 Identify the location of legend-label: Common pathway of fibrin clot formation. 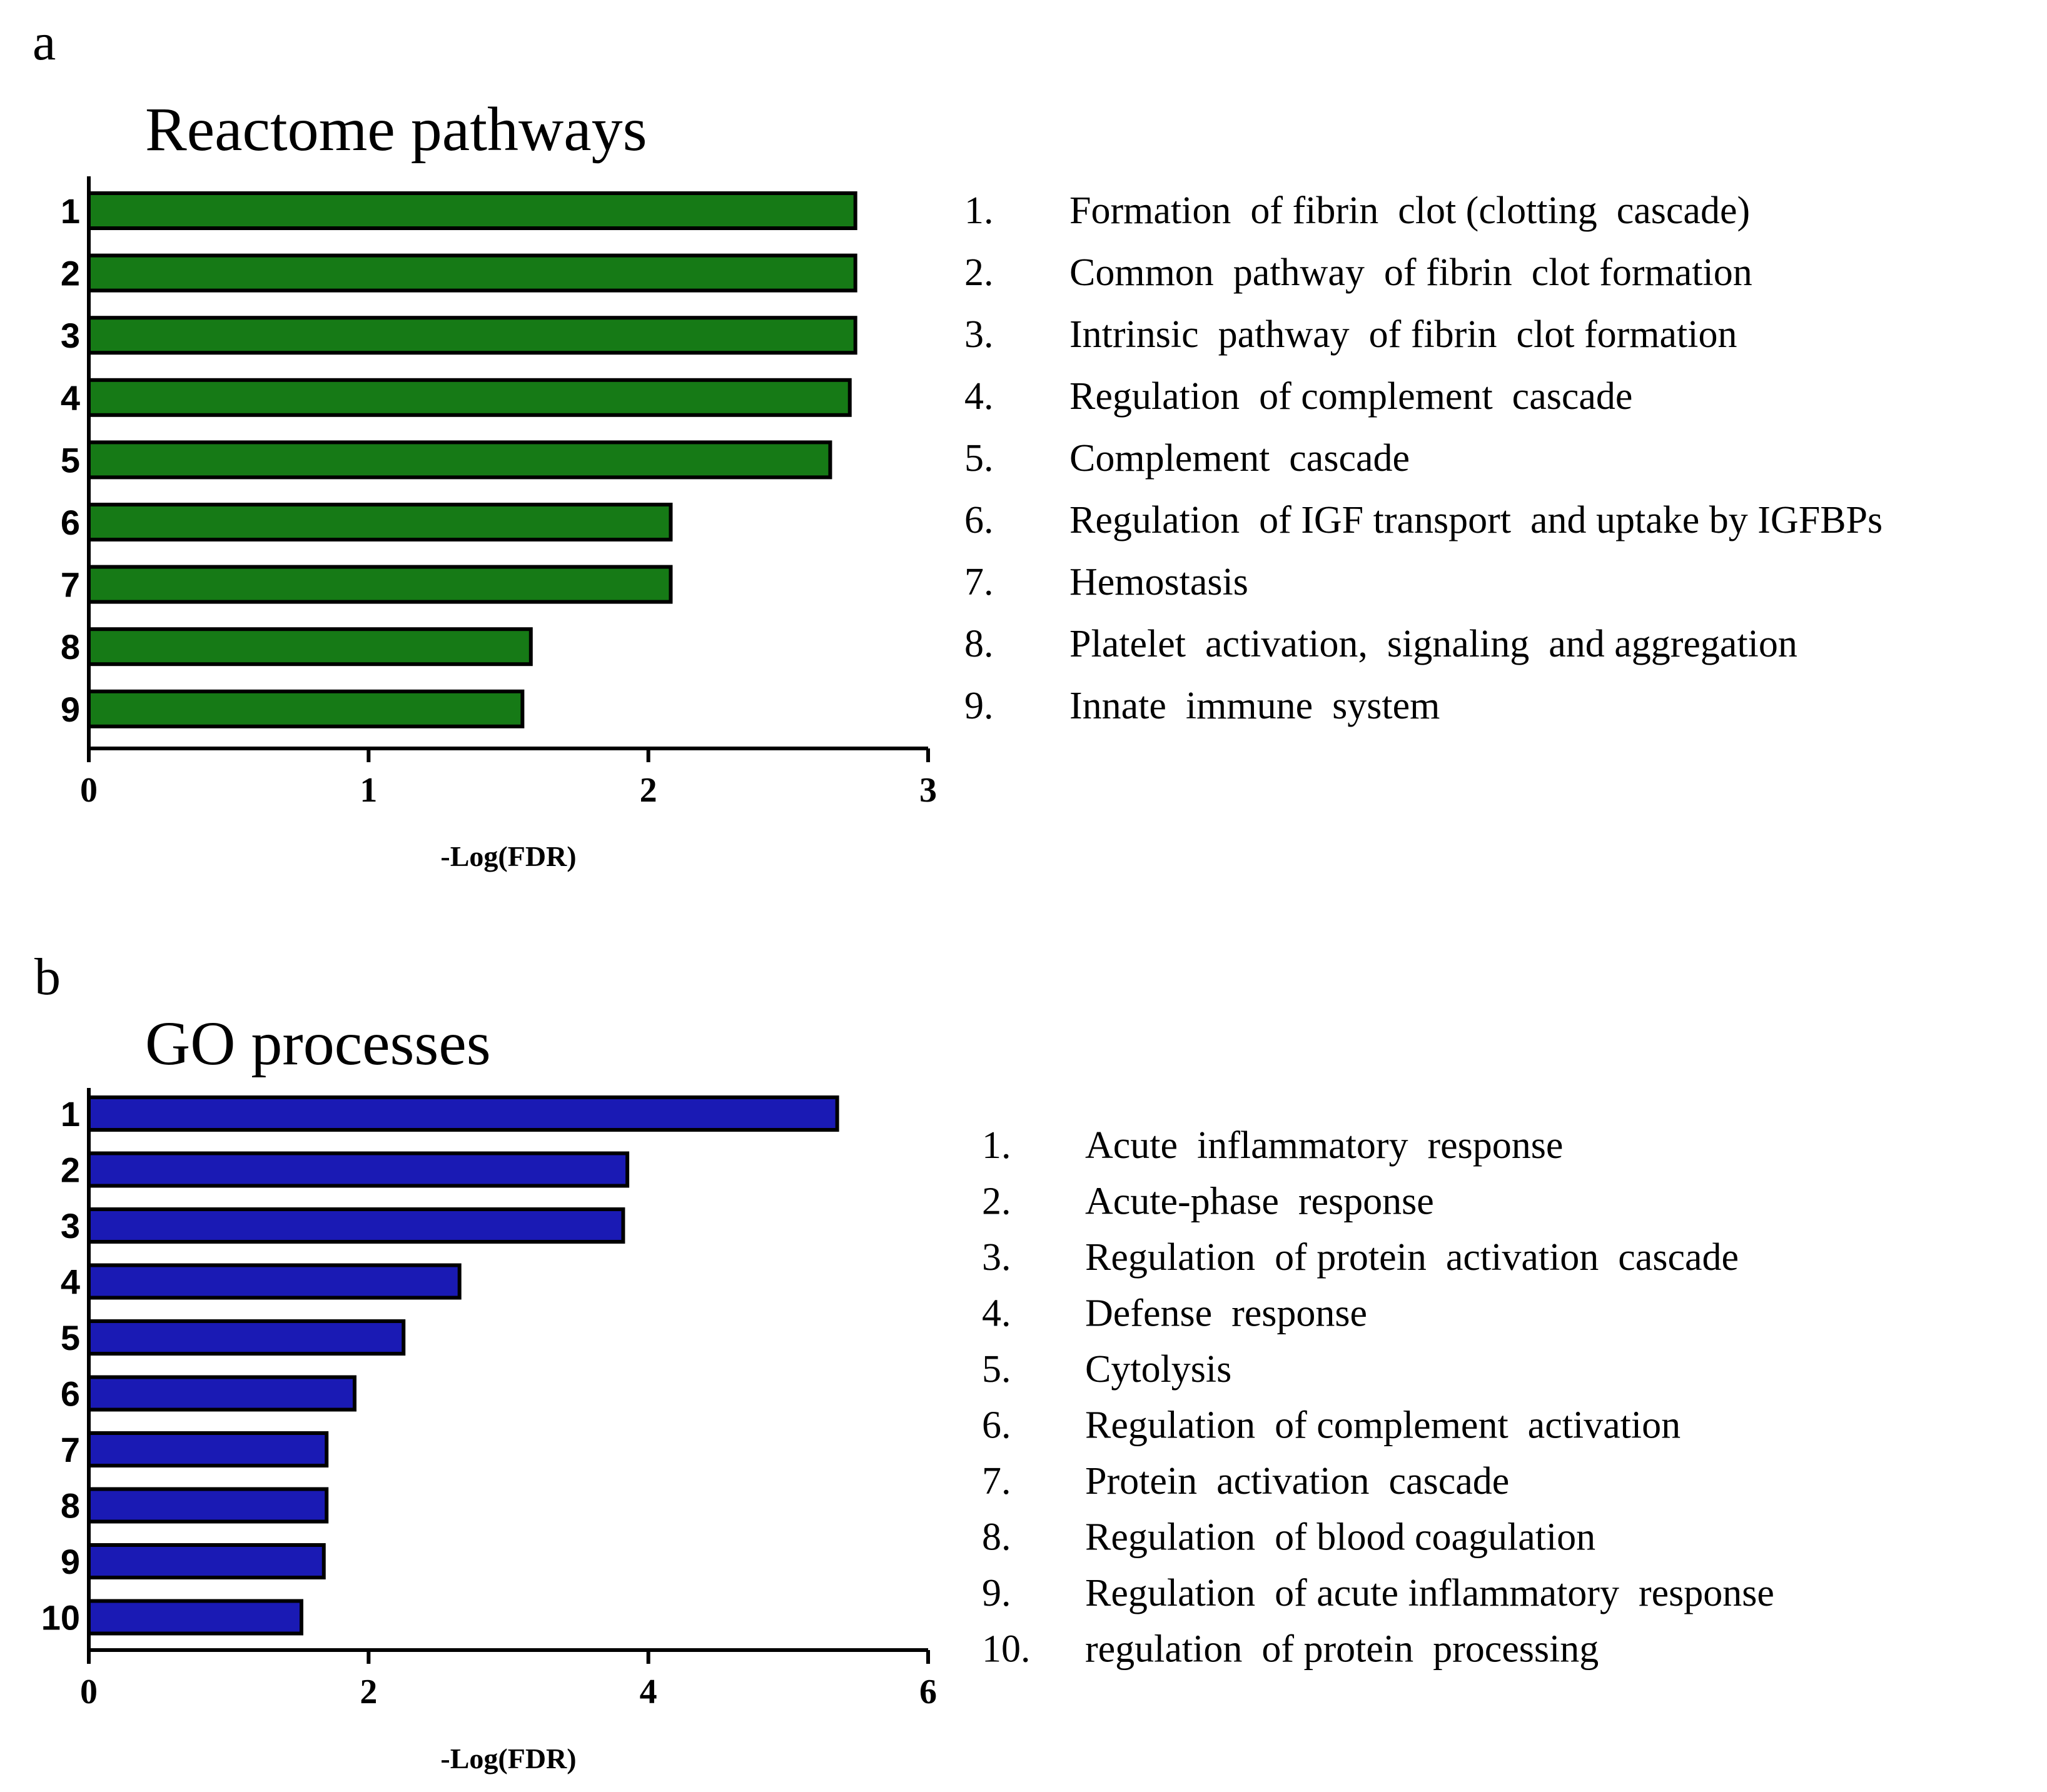
(1410, 272).